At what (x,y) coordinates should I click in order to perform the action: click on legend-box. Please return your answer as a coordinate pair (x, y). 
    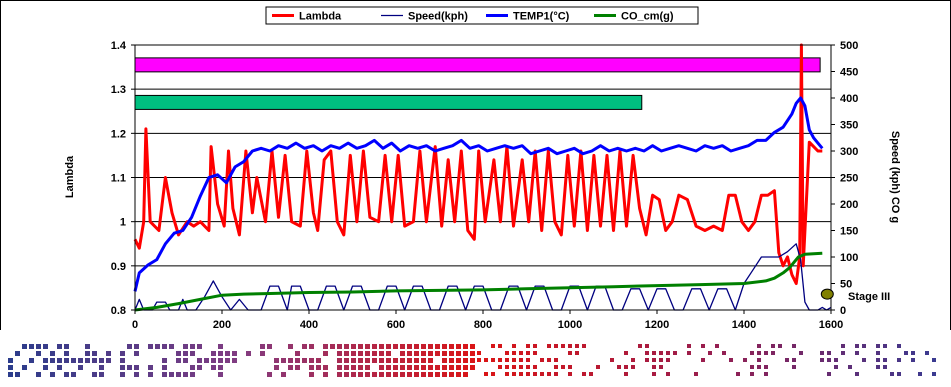
    Looking at the image, I should click on (482, 15).